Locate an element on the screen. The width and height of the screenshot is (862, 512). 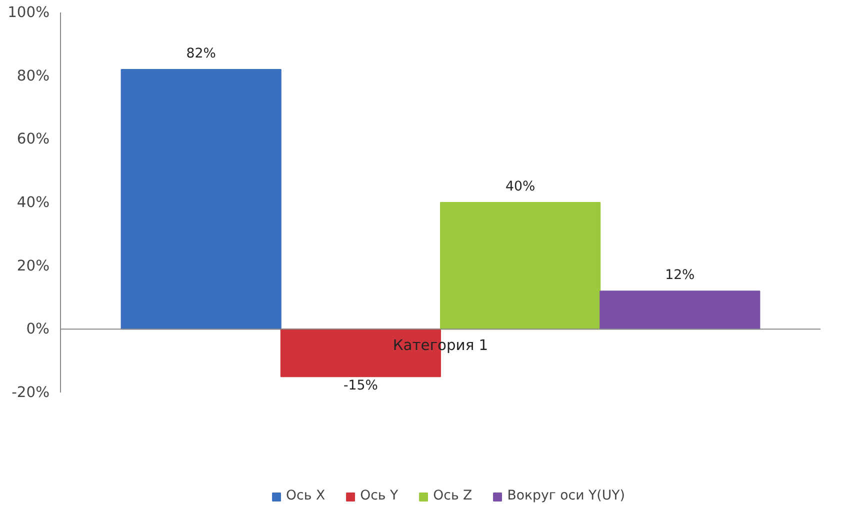
legend-label: Вокруг оси Y(UY) is located at coordinates (566, 496).